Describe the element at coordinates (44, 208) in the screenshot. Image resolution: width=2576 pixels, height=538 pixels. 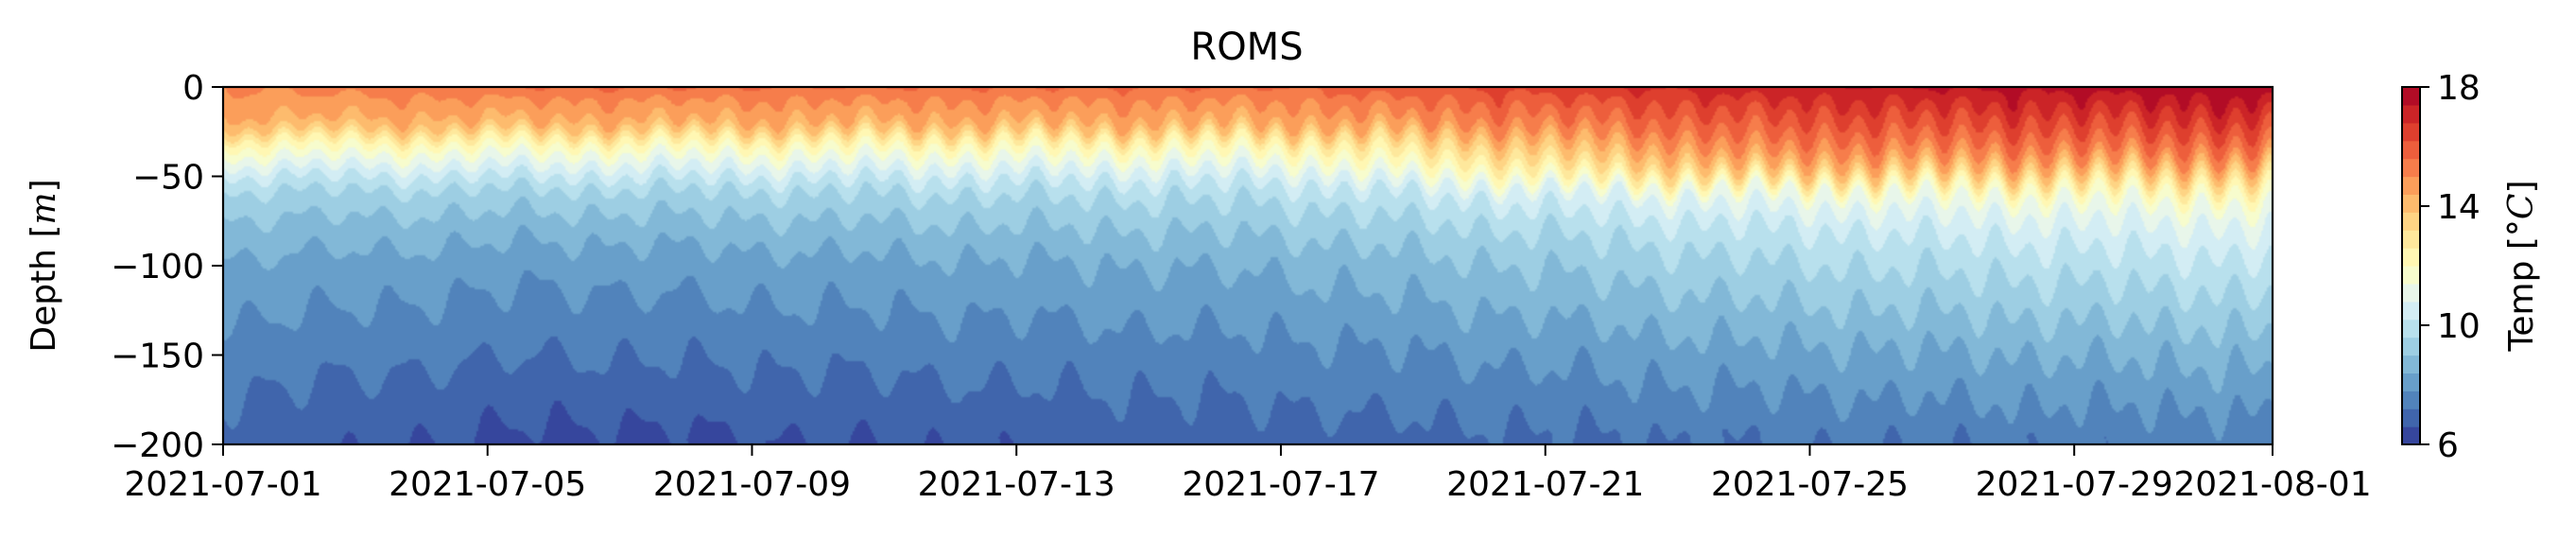
I see `y-axis-label-unit: m` at that location.